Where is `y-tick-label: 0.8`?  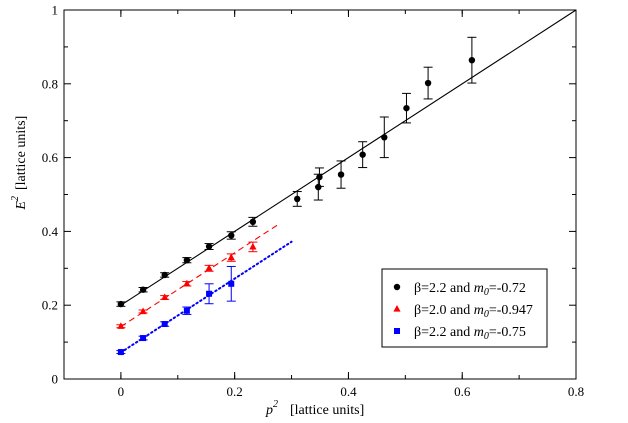
y-tick-label: 0.8 is located at coordinates (50, 83).